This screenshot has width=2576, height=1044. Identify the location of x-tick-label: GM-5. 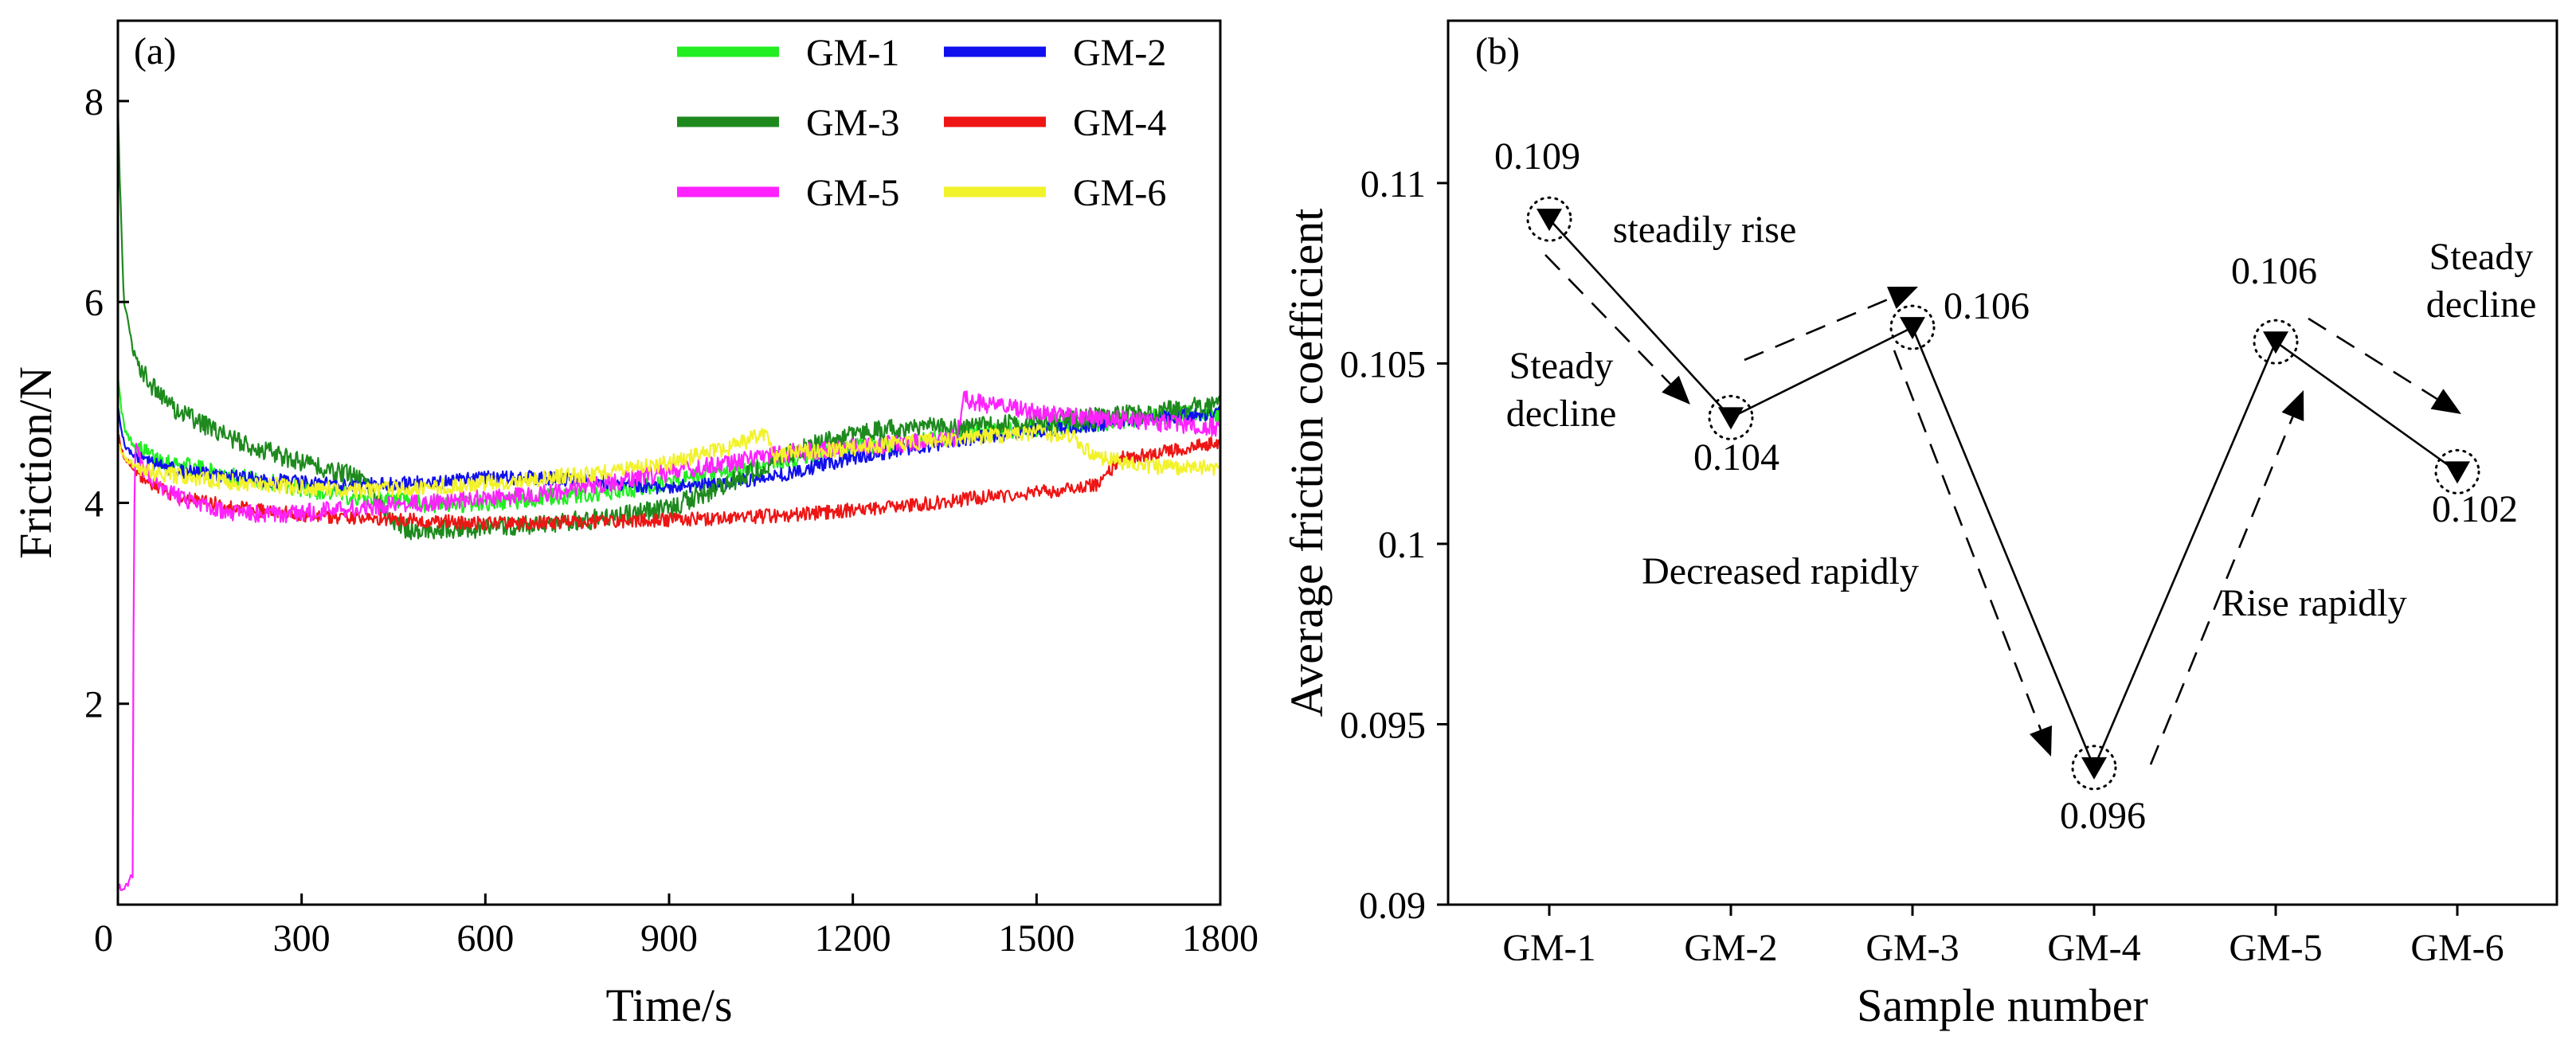
(2275, 948).